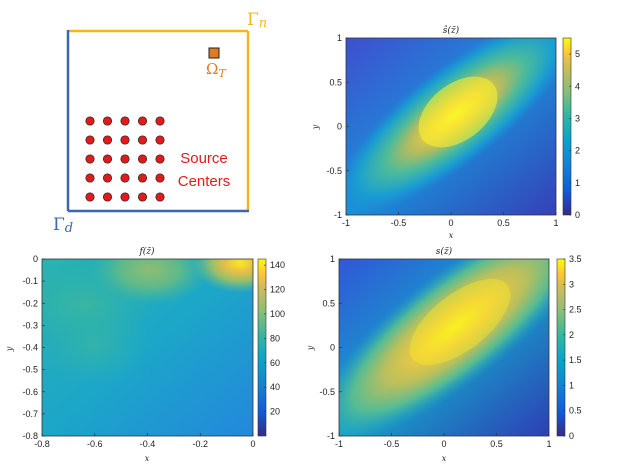 The height and width of the screenshot is (475, 624). Describe the element at coordinates (277, 265) in the screenshot. I see `f-cb-tick-label: 140` at that location.